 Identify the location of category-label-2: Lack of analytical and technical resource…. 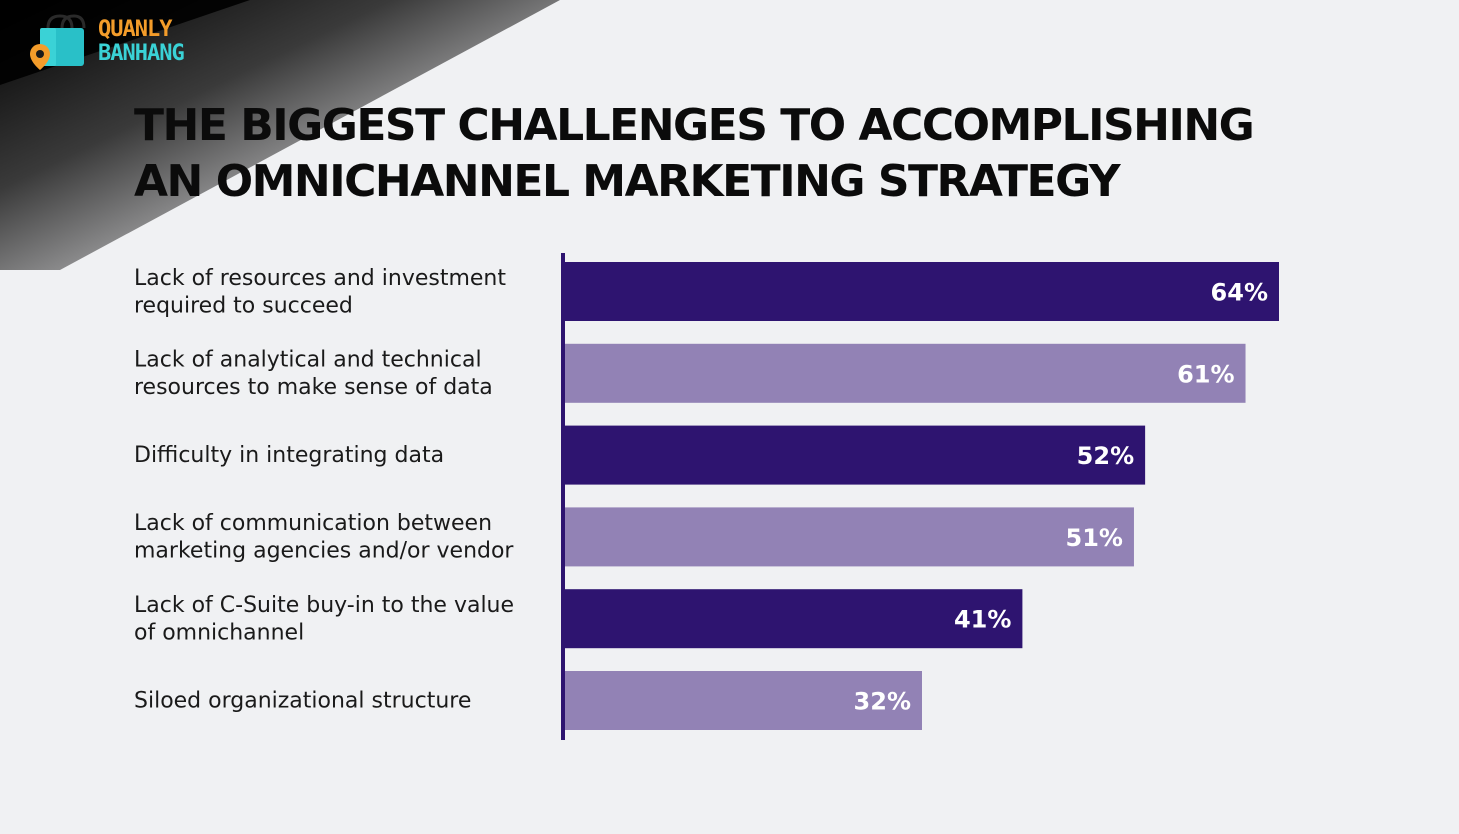
(313, 374).